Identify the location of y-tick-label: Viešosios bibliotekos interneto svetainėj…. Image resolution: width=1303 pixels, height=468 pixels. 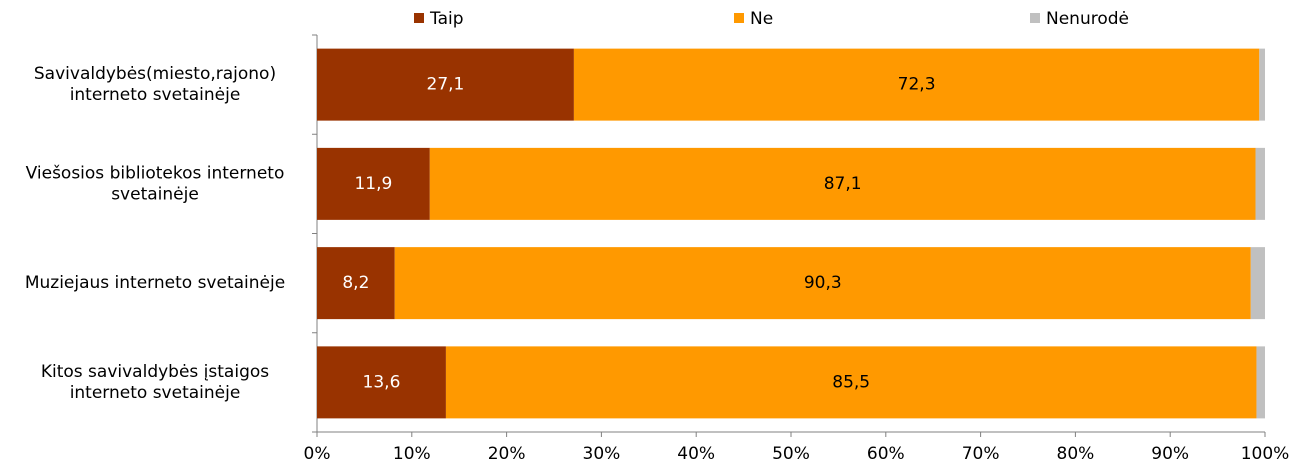
(155, 183).